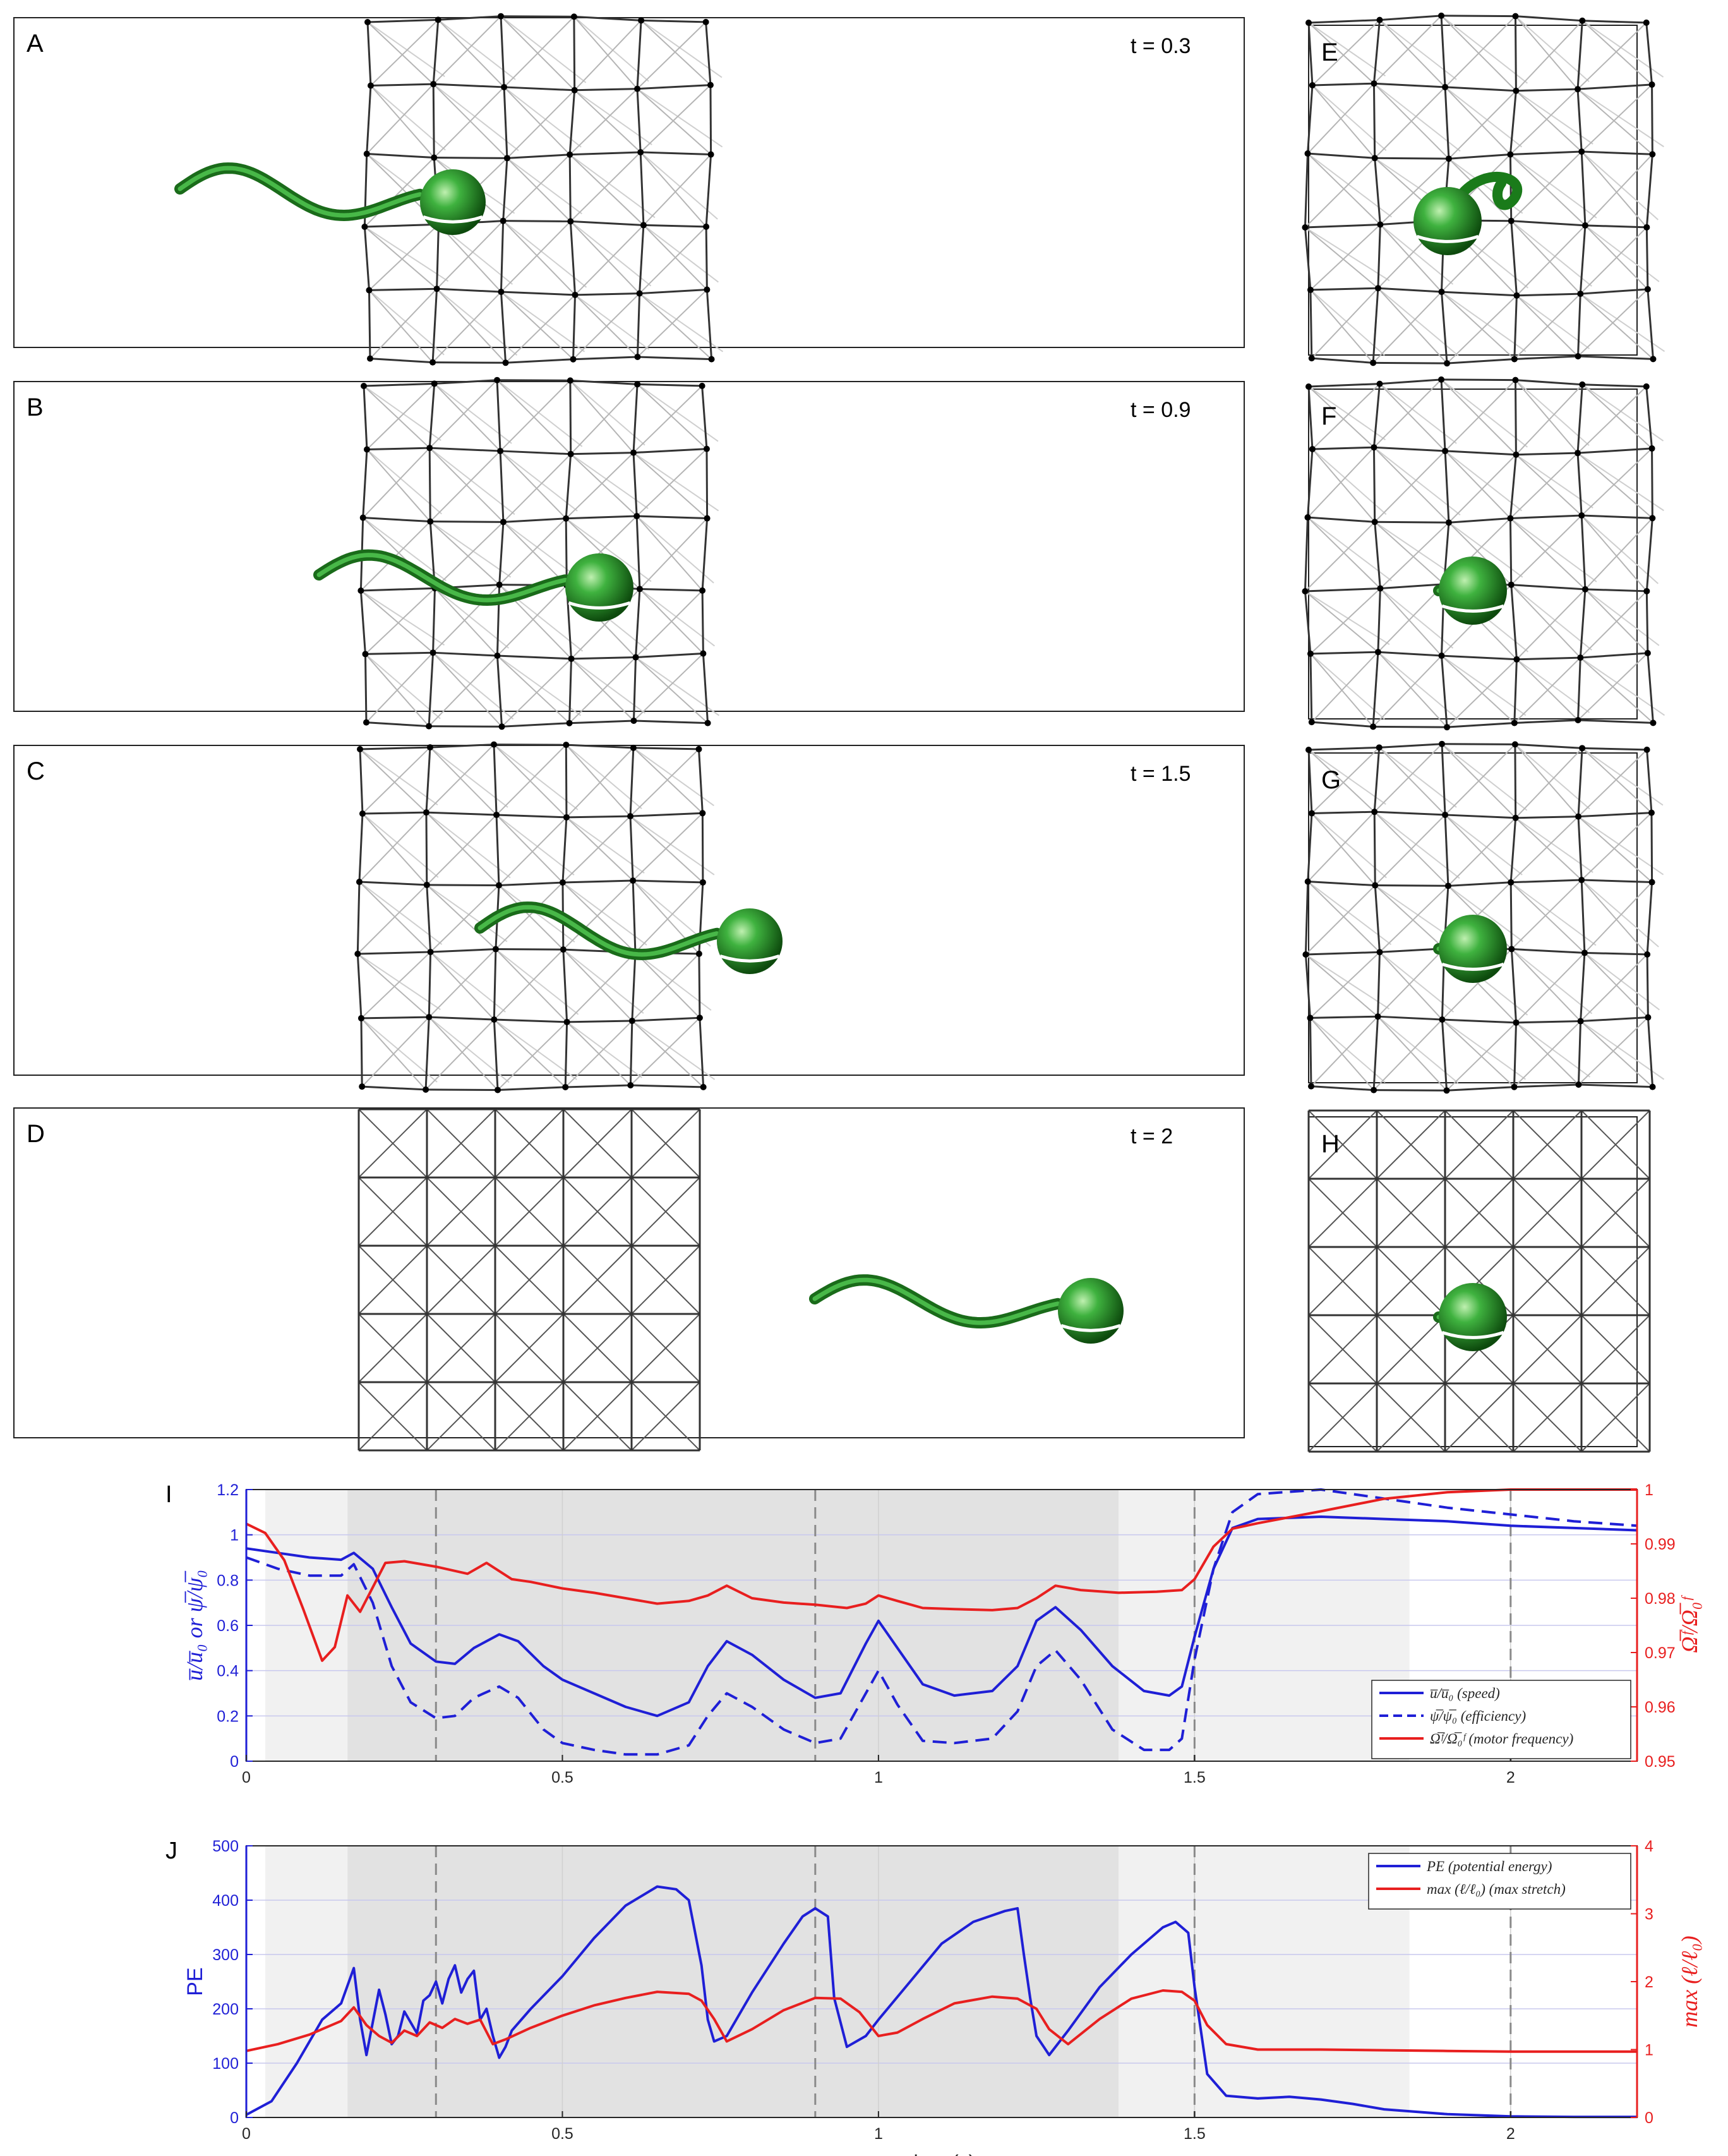 Image resolution: width=1728 pixels, height=2156 pixels. I want to click on y-right-tick-label: 0, so click(1649, 2118).